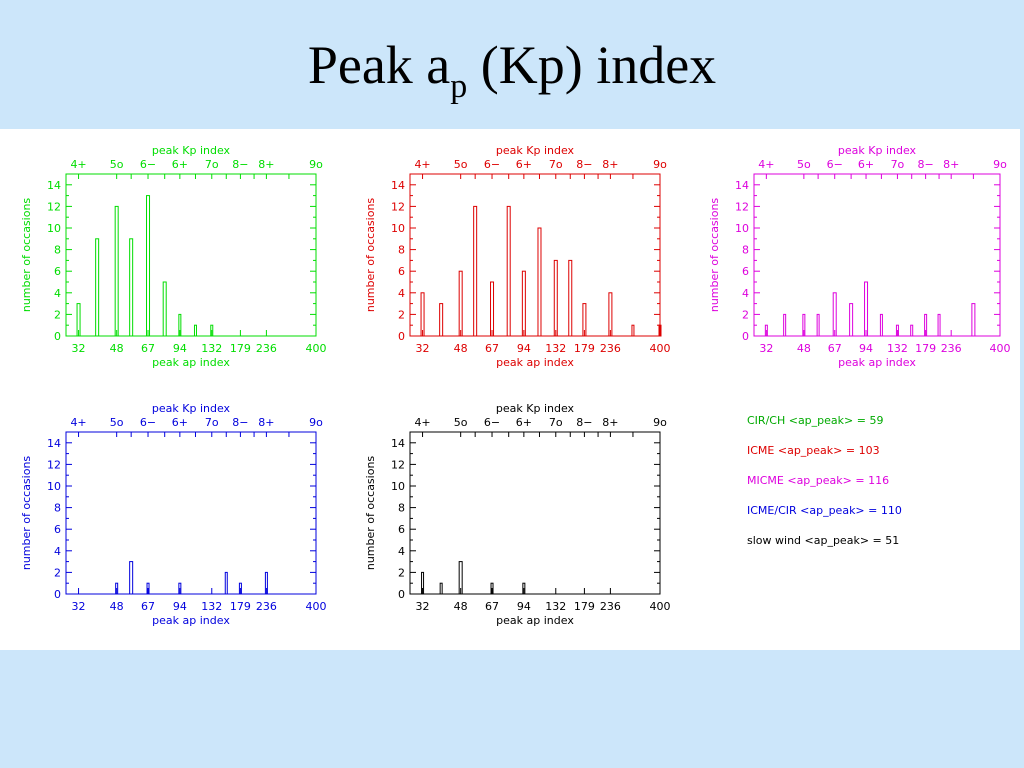  What do you see at coordinates (398, 464) in the screenshot?
I see `y-tick-label: 12` at bounding box center [398, 464].